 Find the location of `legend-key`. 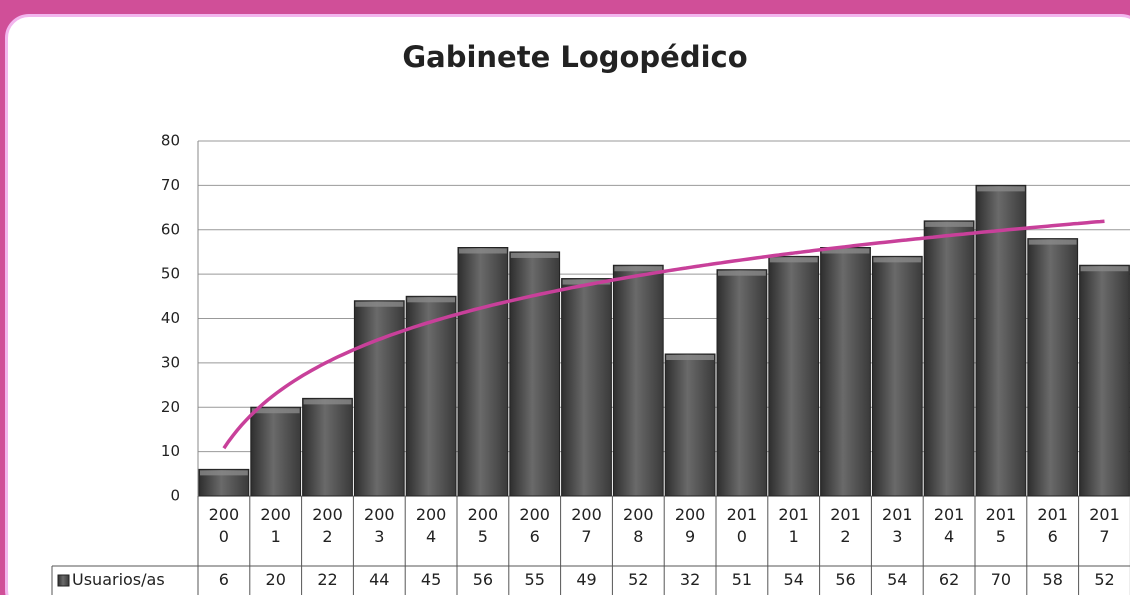

legend-key is located at coordinates (63, 580).